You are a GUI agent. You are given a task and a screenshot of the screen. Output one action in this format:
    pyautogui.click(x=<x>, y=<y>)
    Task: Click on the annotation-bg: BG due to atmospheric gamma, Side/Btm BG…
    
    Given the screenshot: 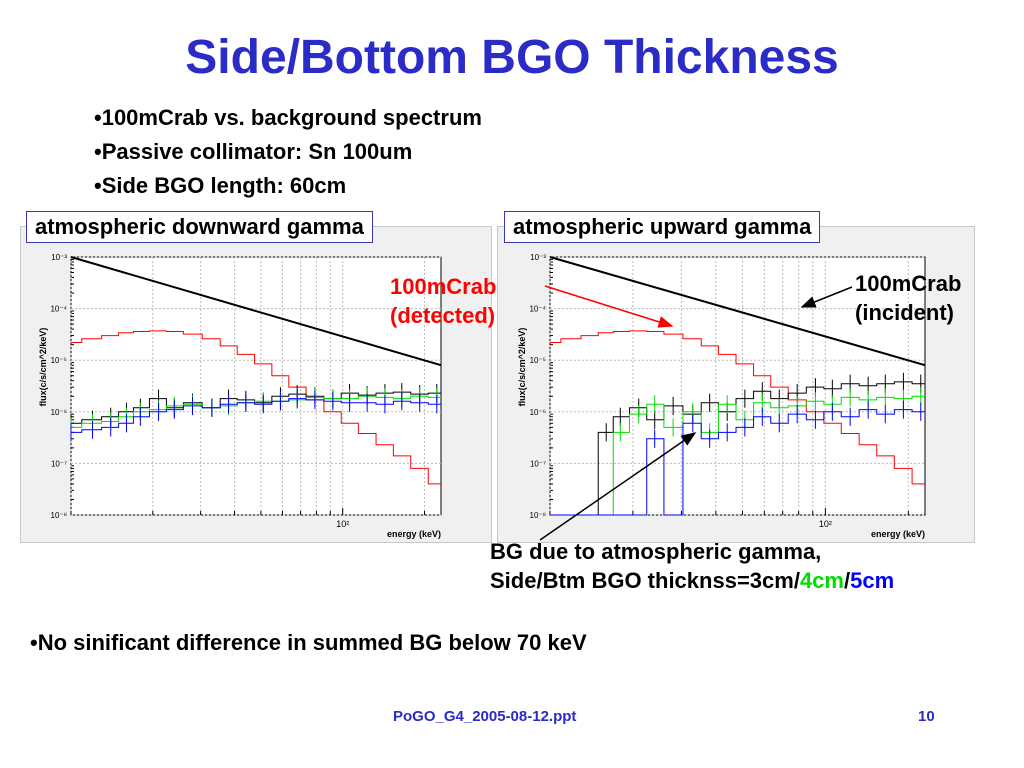 What is the action you would take?
    pyautogui.click(x=692, y=566)
    